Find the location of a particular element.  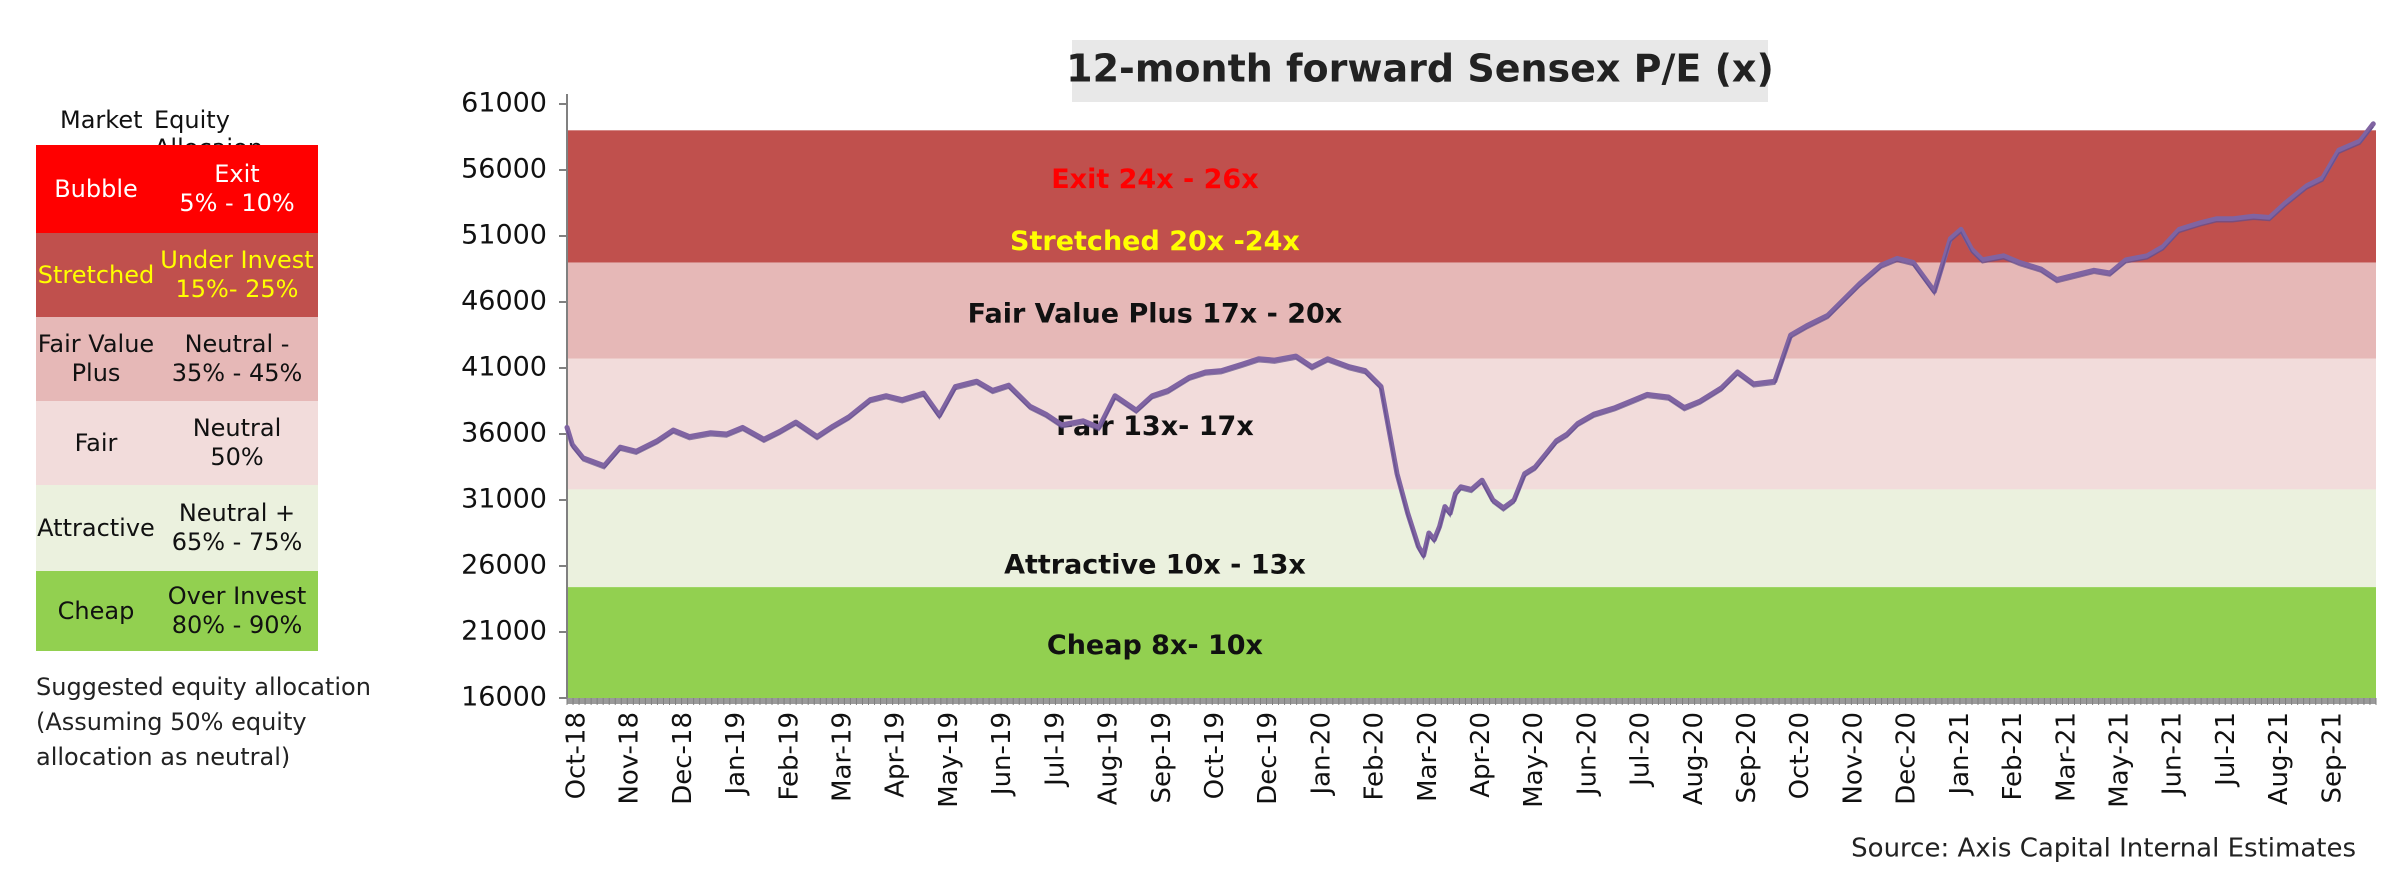

y-tick-label: 31000 is located at coordinates (504, 499).